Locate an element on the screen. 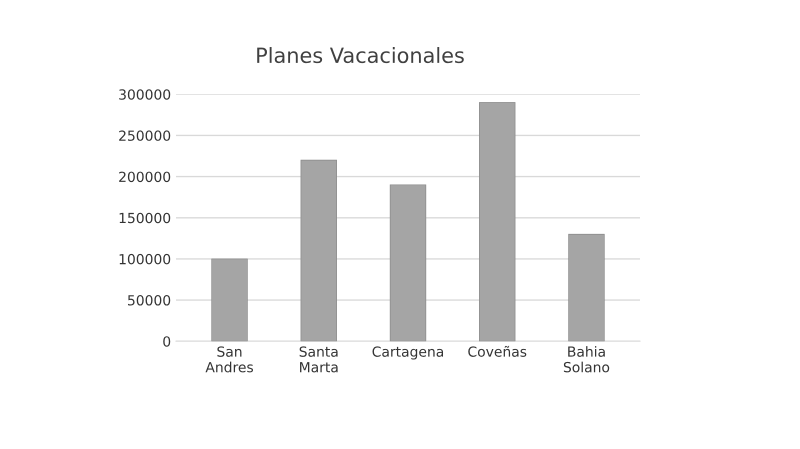 This screenshot has width=800, height=449. y-tick-label: 200000 is located at coordinates (144, 177).